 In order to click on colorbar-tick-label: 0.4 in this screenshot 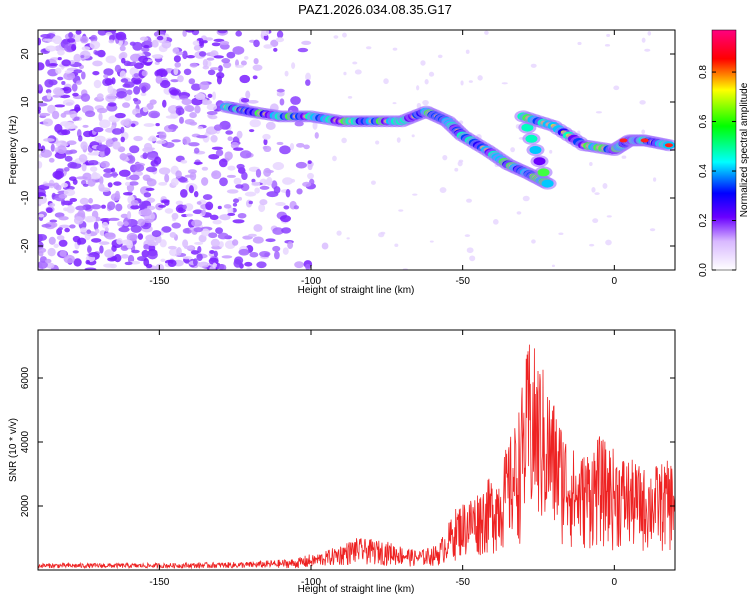, I will do `click(703, 171)`.